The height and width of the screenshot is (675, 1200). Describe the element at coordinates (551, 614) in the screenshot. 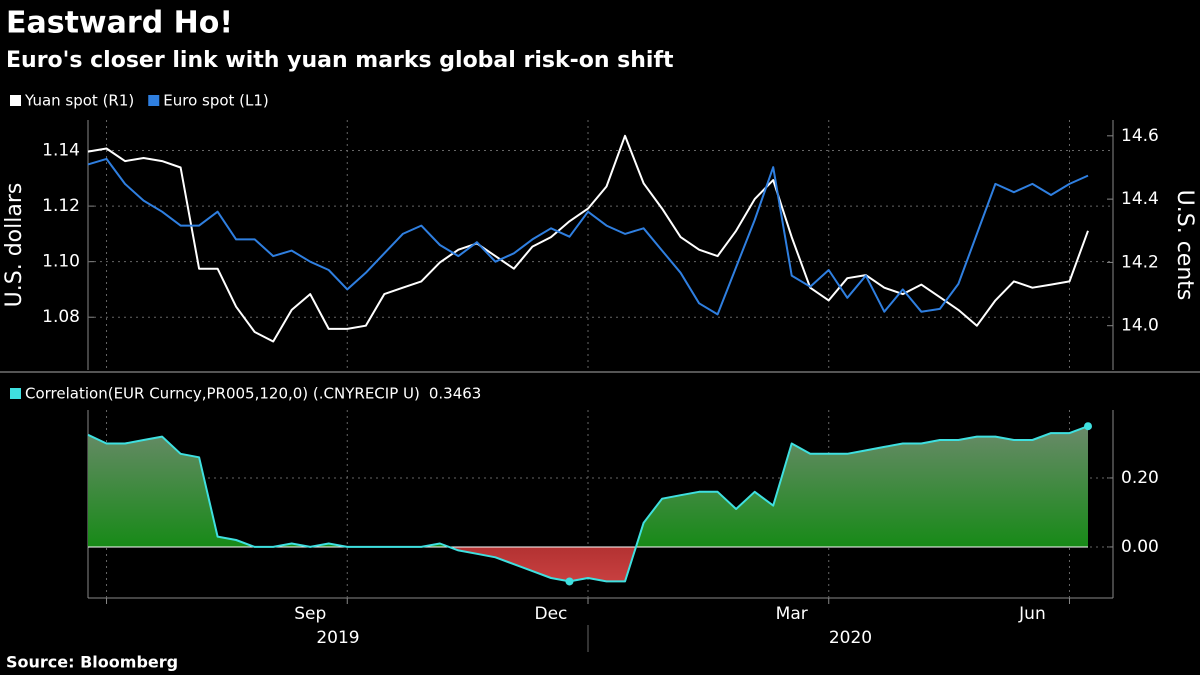

I see `x-tick-label: Dec` at that location.